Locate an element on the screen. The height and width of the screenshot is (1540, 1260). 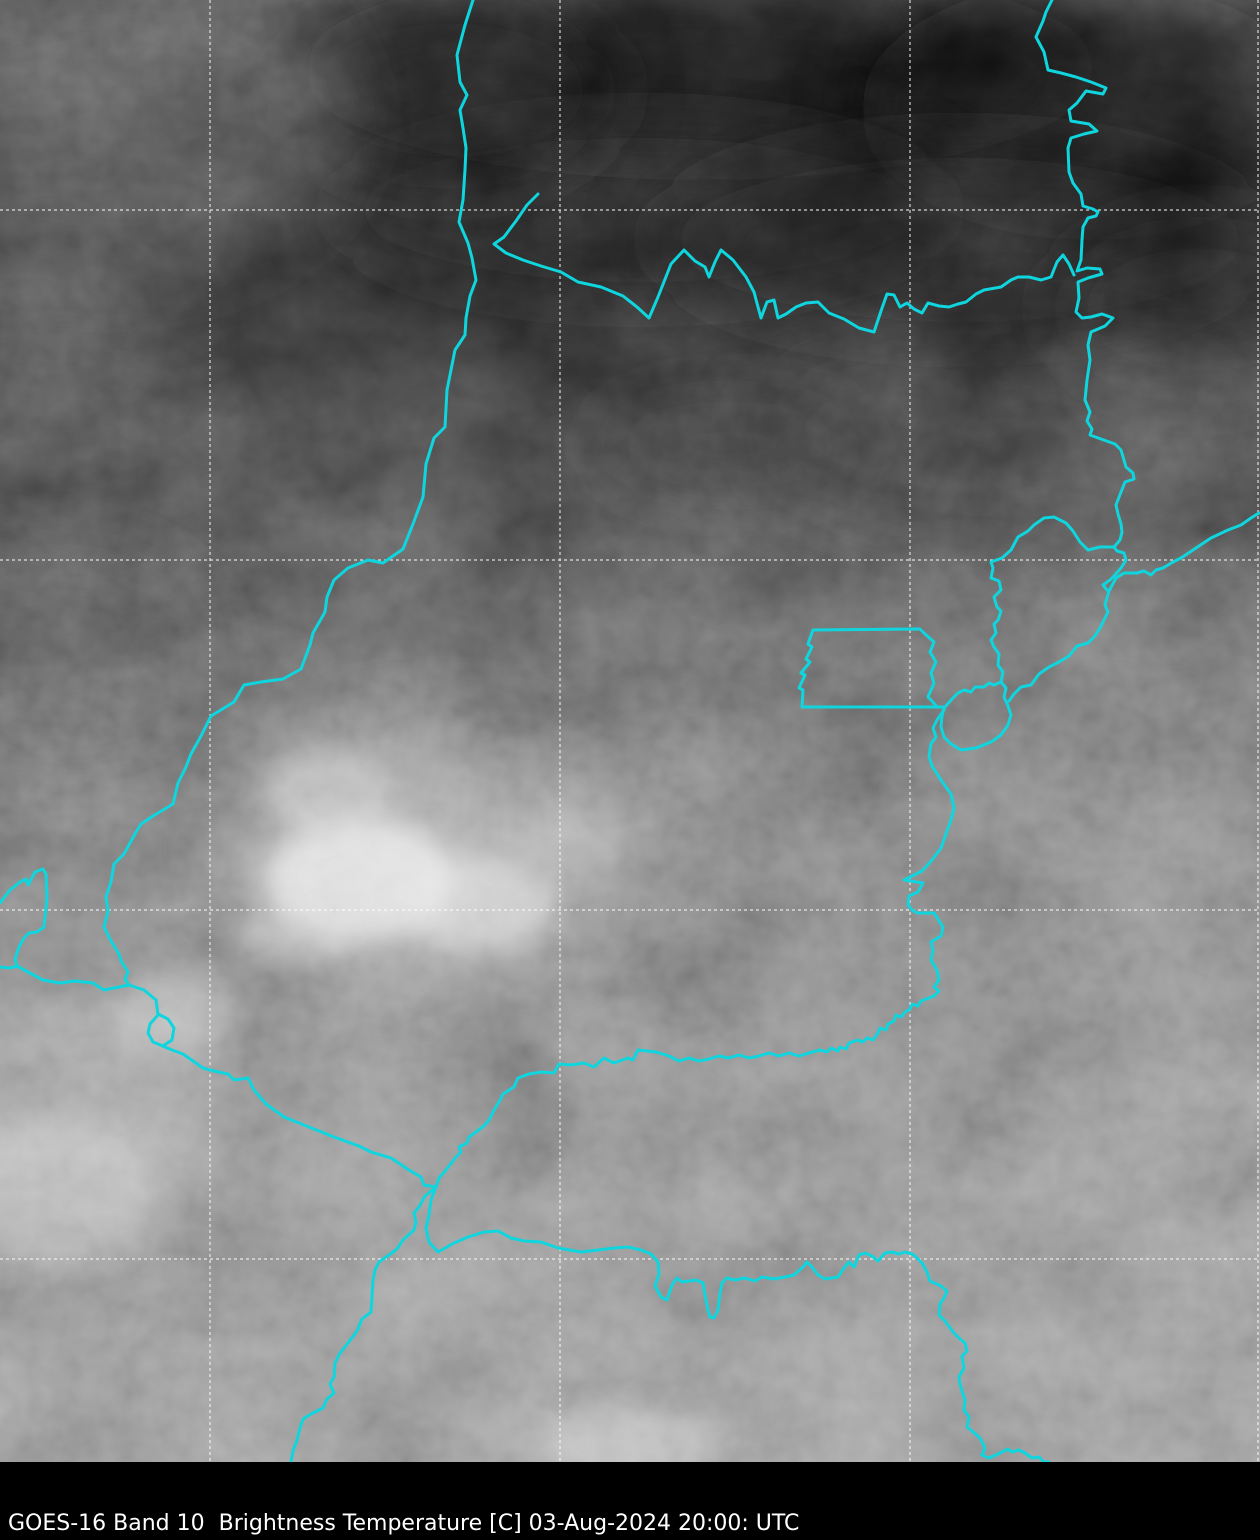
border-south is located at coordinates (363, 1323).